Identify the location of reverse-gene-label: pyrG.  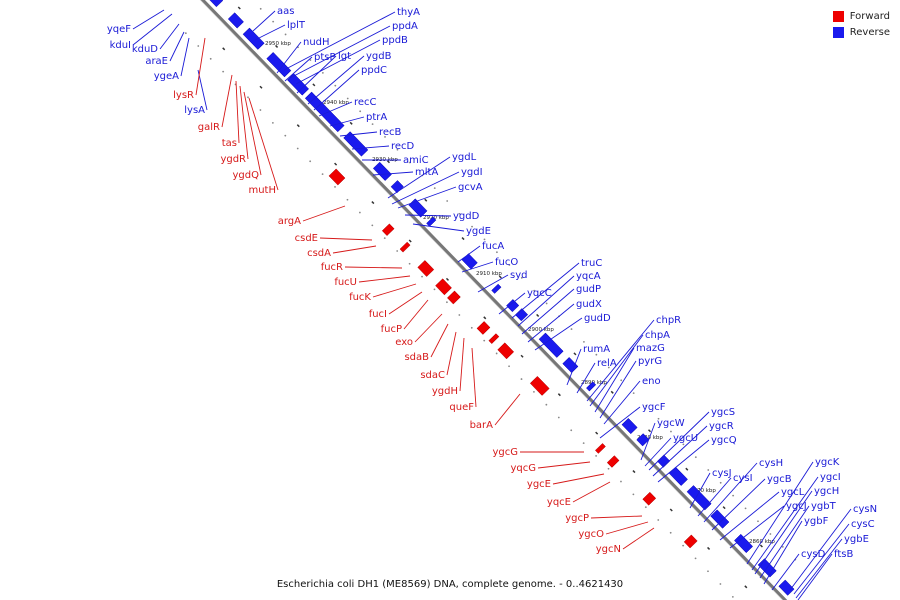
(650, 361).